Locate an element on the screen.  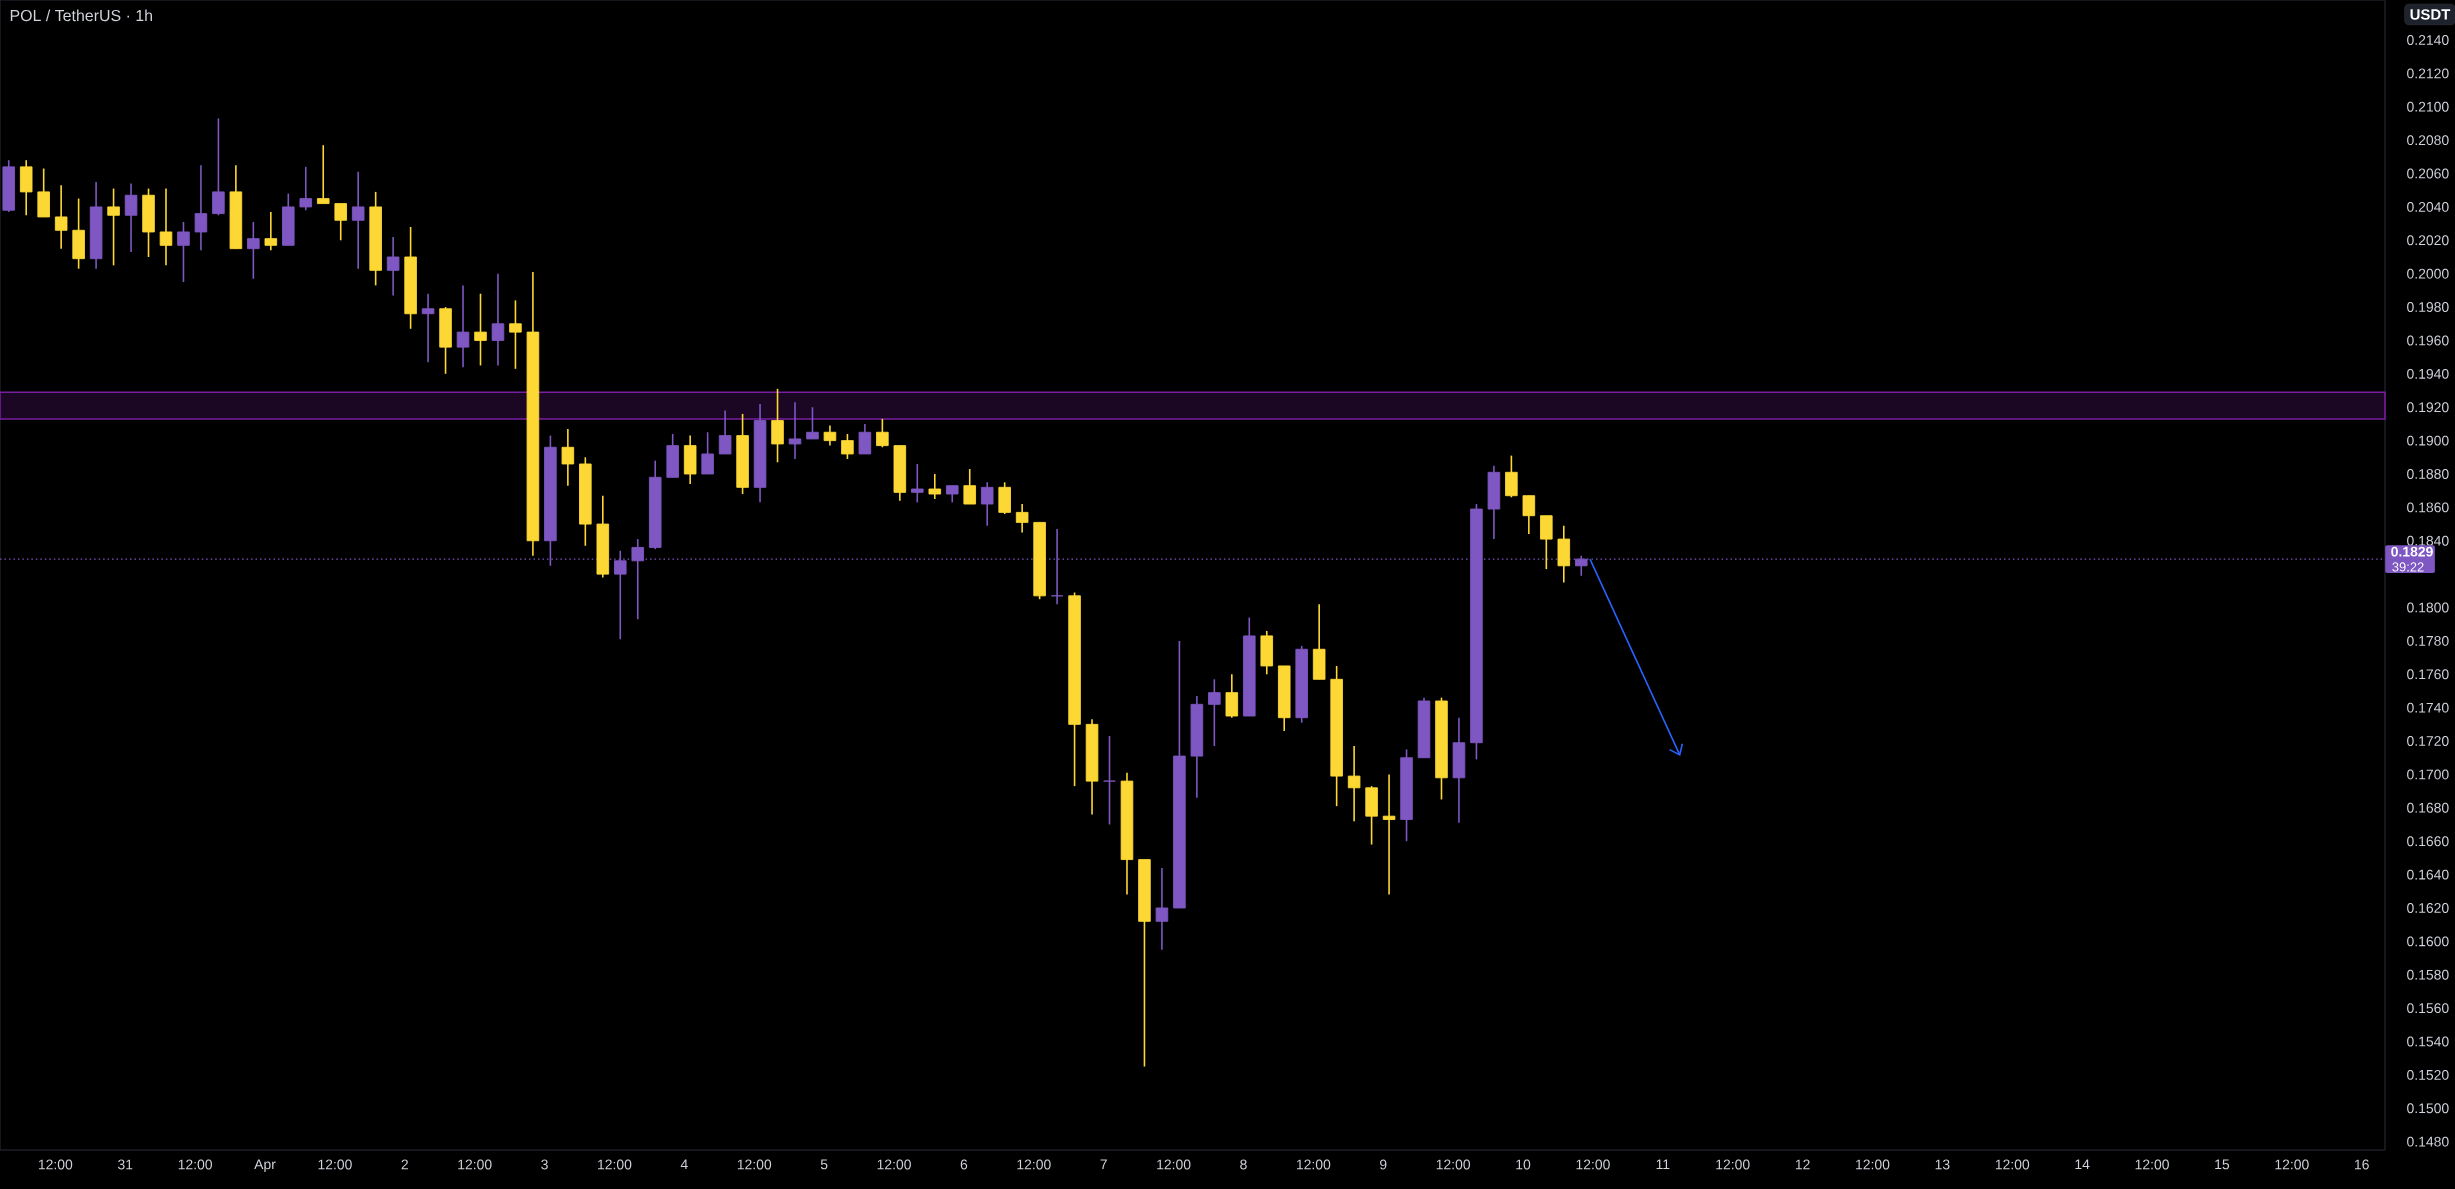
y-tick-label: 0.1540 is located at coordinates (2428, 1041).